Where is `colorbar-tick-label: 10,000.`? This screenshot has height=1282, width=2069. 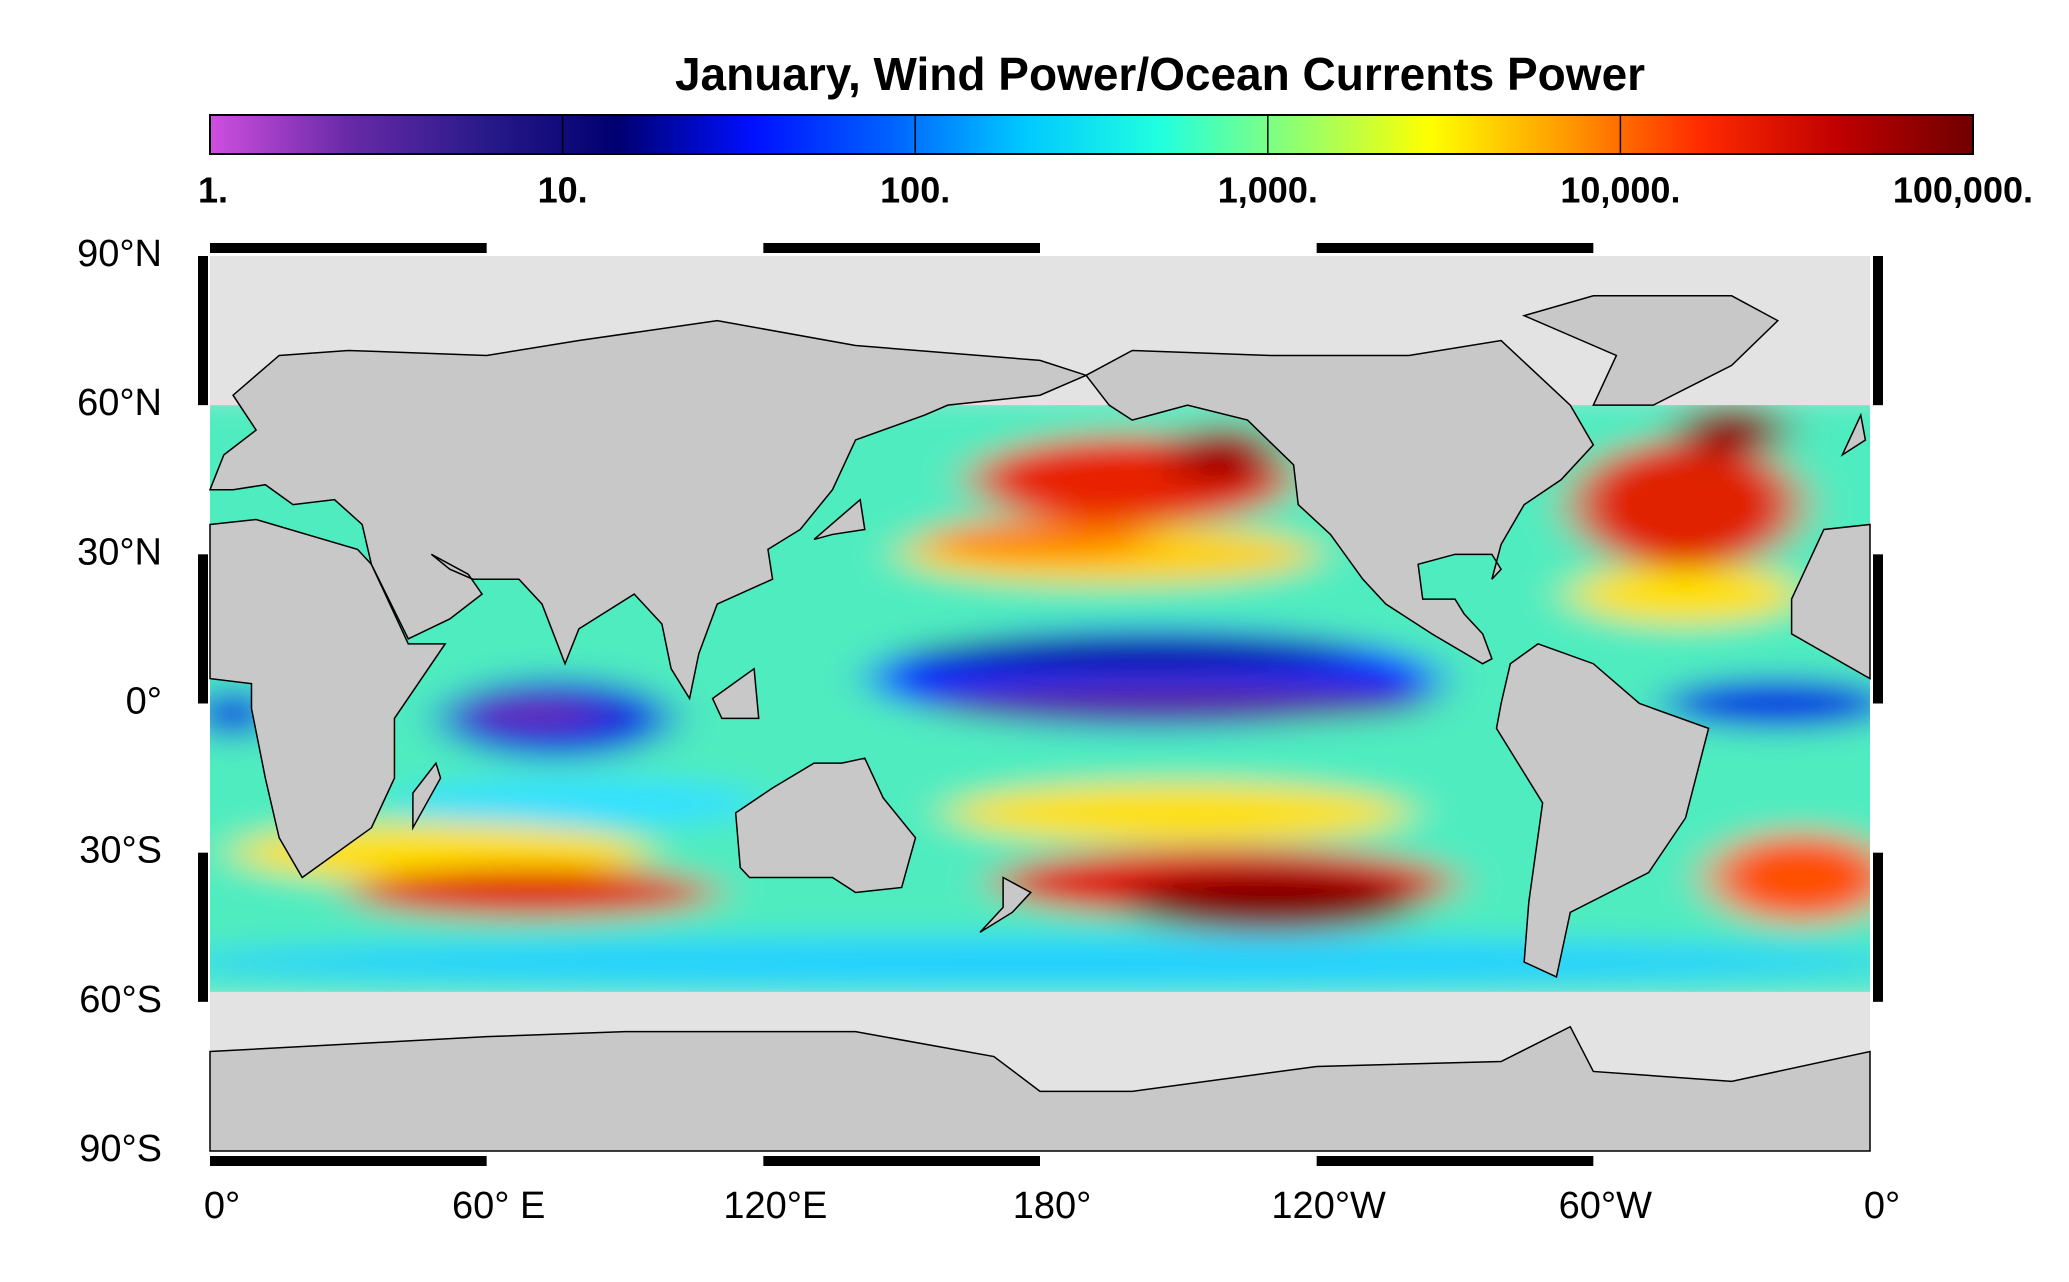
colorbar-tick-label: 10,000. is located at coordinates (1620, 190).